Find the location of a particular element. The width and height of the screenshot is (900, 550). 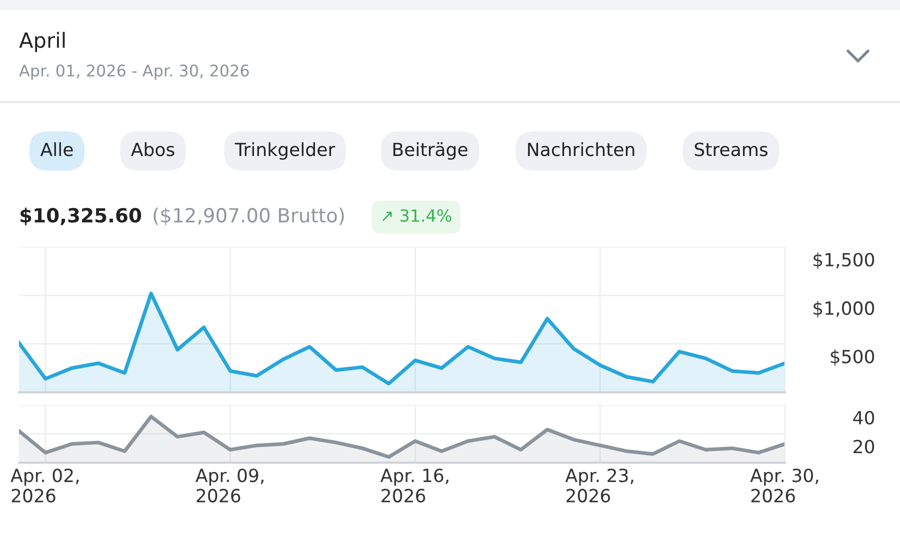

text: ($12,907.00 Brutto) is located at coordinates (249, 217).